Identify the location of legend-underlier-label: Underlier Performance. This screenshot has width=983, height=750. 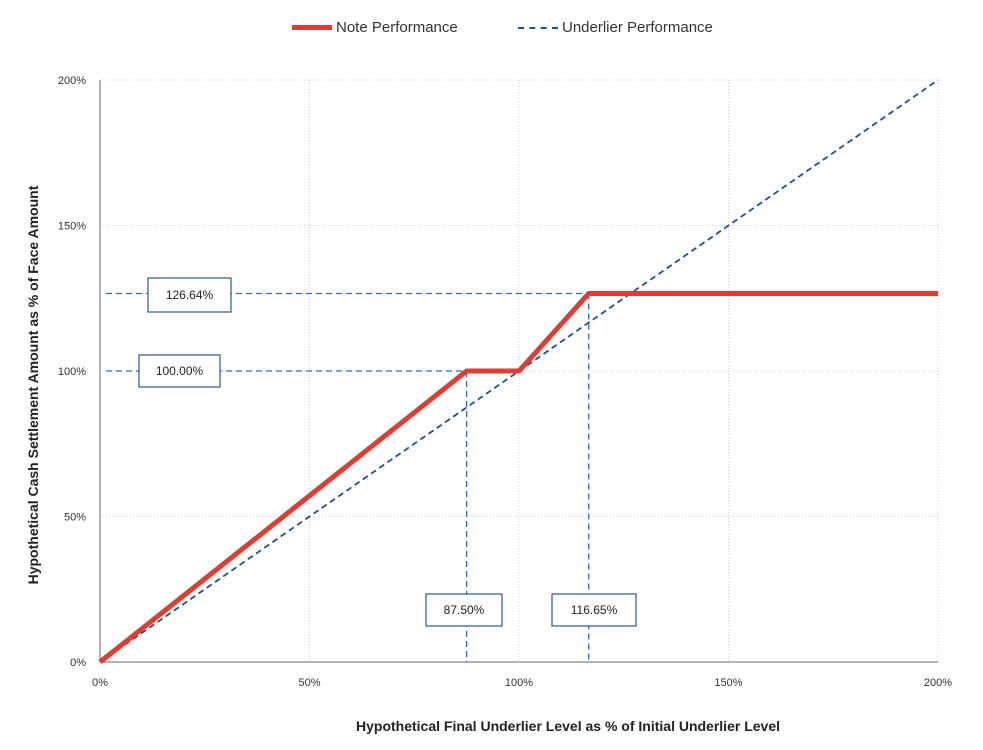
(637, 27).